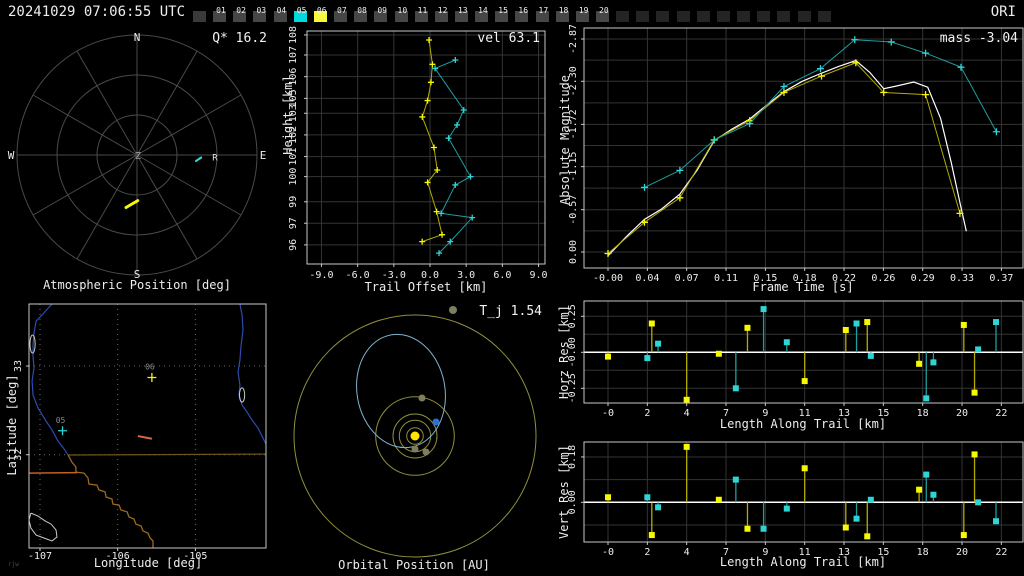  Describe the element at coordinates (687, 413) in the screenshot. I see `x-tick-label: 4` at that location.